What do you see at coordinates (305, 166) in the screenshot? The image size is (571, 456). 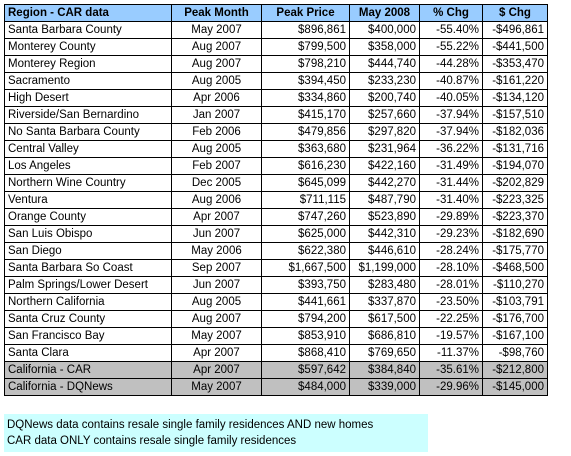 I see `cell-peak-price: $616,230` at bounding box center [305, 166].